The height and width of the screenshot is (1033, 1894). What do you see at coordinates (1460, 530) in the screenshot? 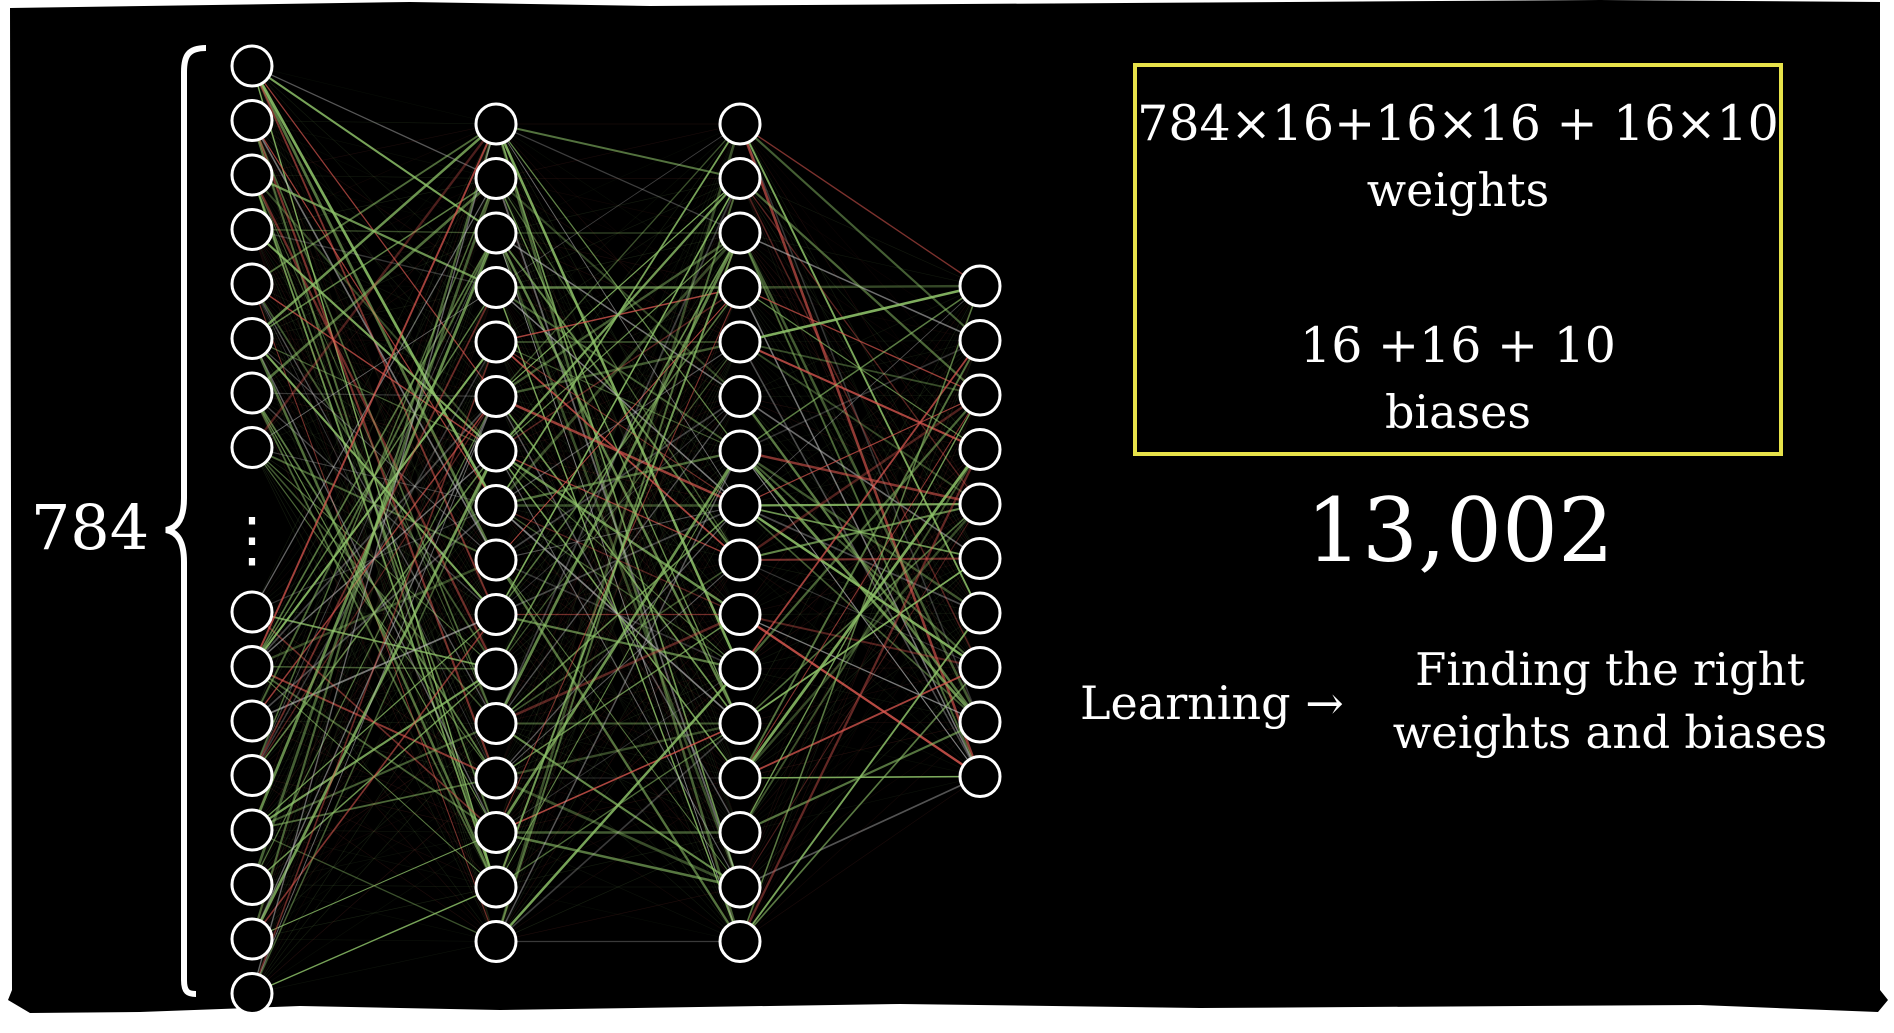
I see `total-parameters: 13,002` at bounding box center [1460, 530].